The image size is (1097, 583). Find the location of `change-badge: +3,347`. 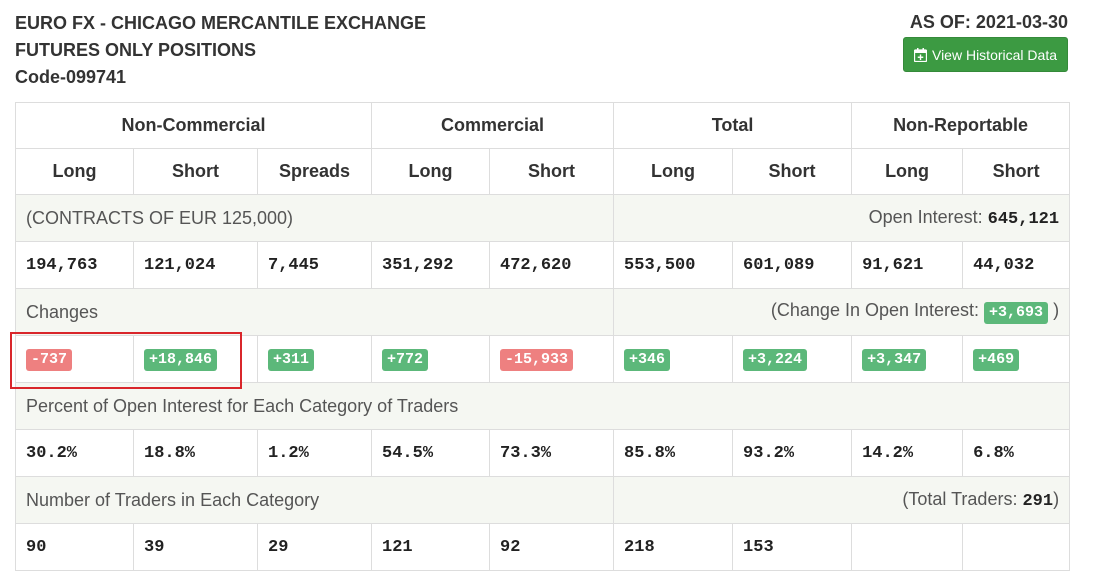

change-badge: +3,347 is located at coordinates (894, 360).